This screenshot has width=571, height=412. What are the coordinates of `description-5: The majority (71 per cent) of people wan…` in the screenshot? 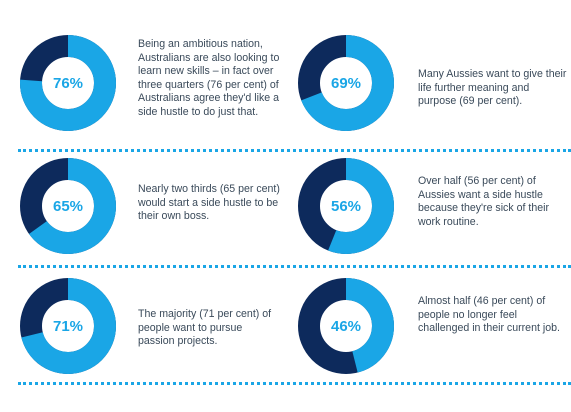 It's located at (205, 328).